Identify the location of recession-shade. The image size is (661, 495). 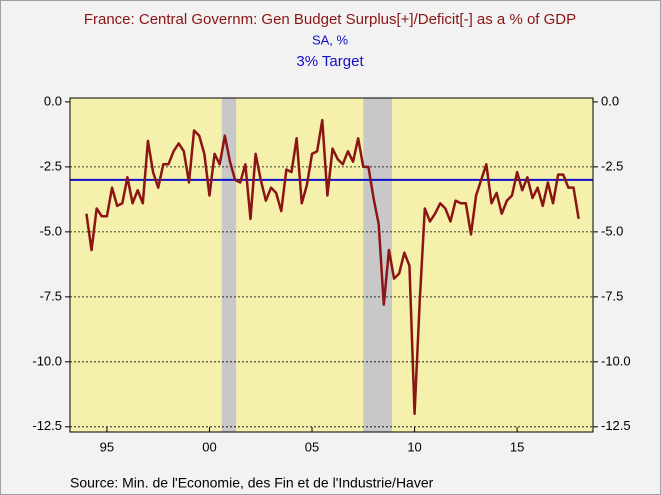
(229, 265).